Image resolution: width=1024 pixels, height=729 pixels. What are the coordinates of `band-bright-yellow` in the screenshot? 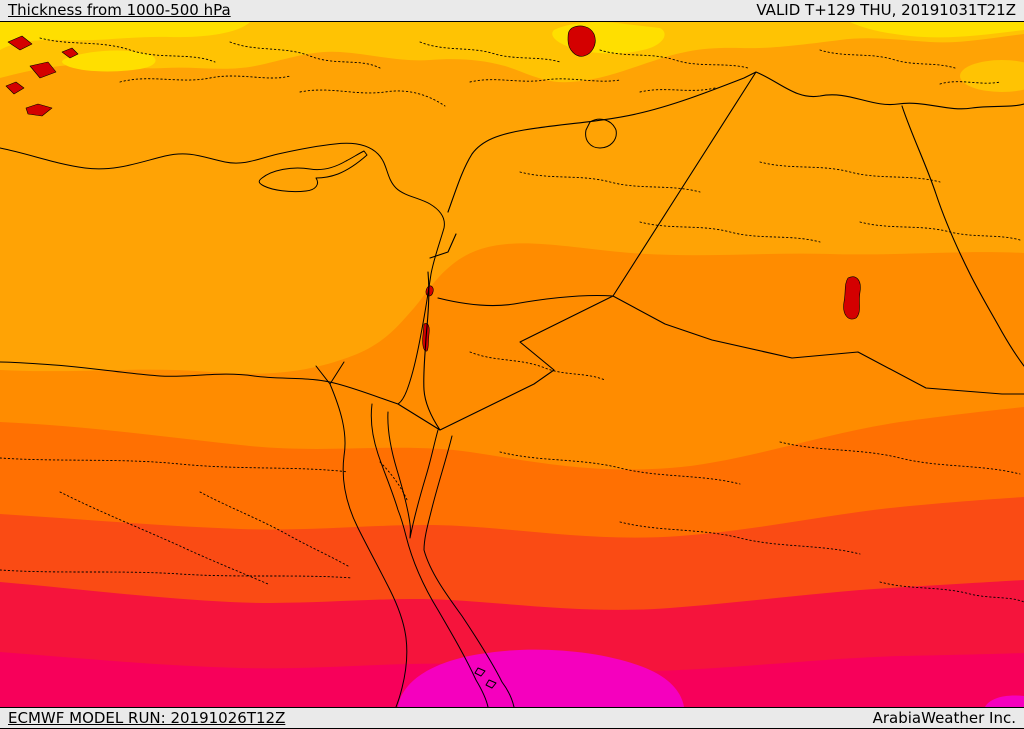 It's located at (512, 47).